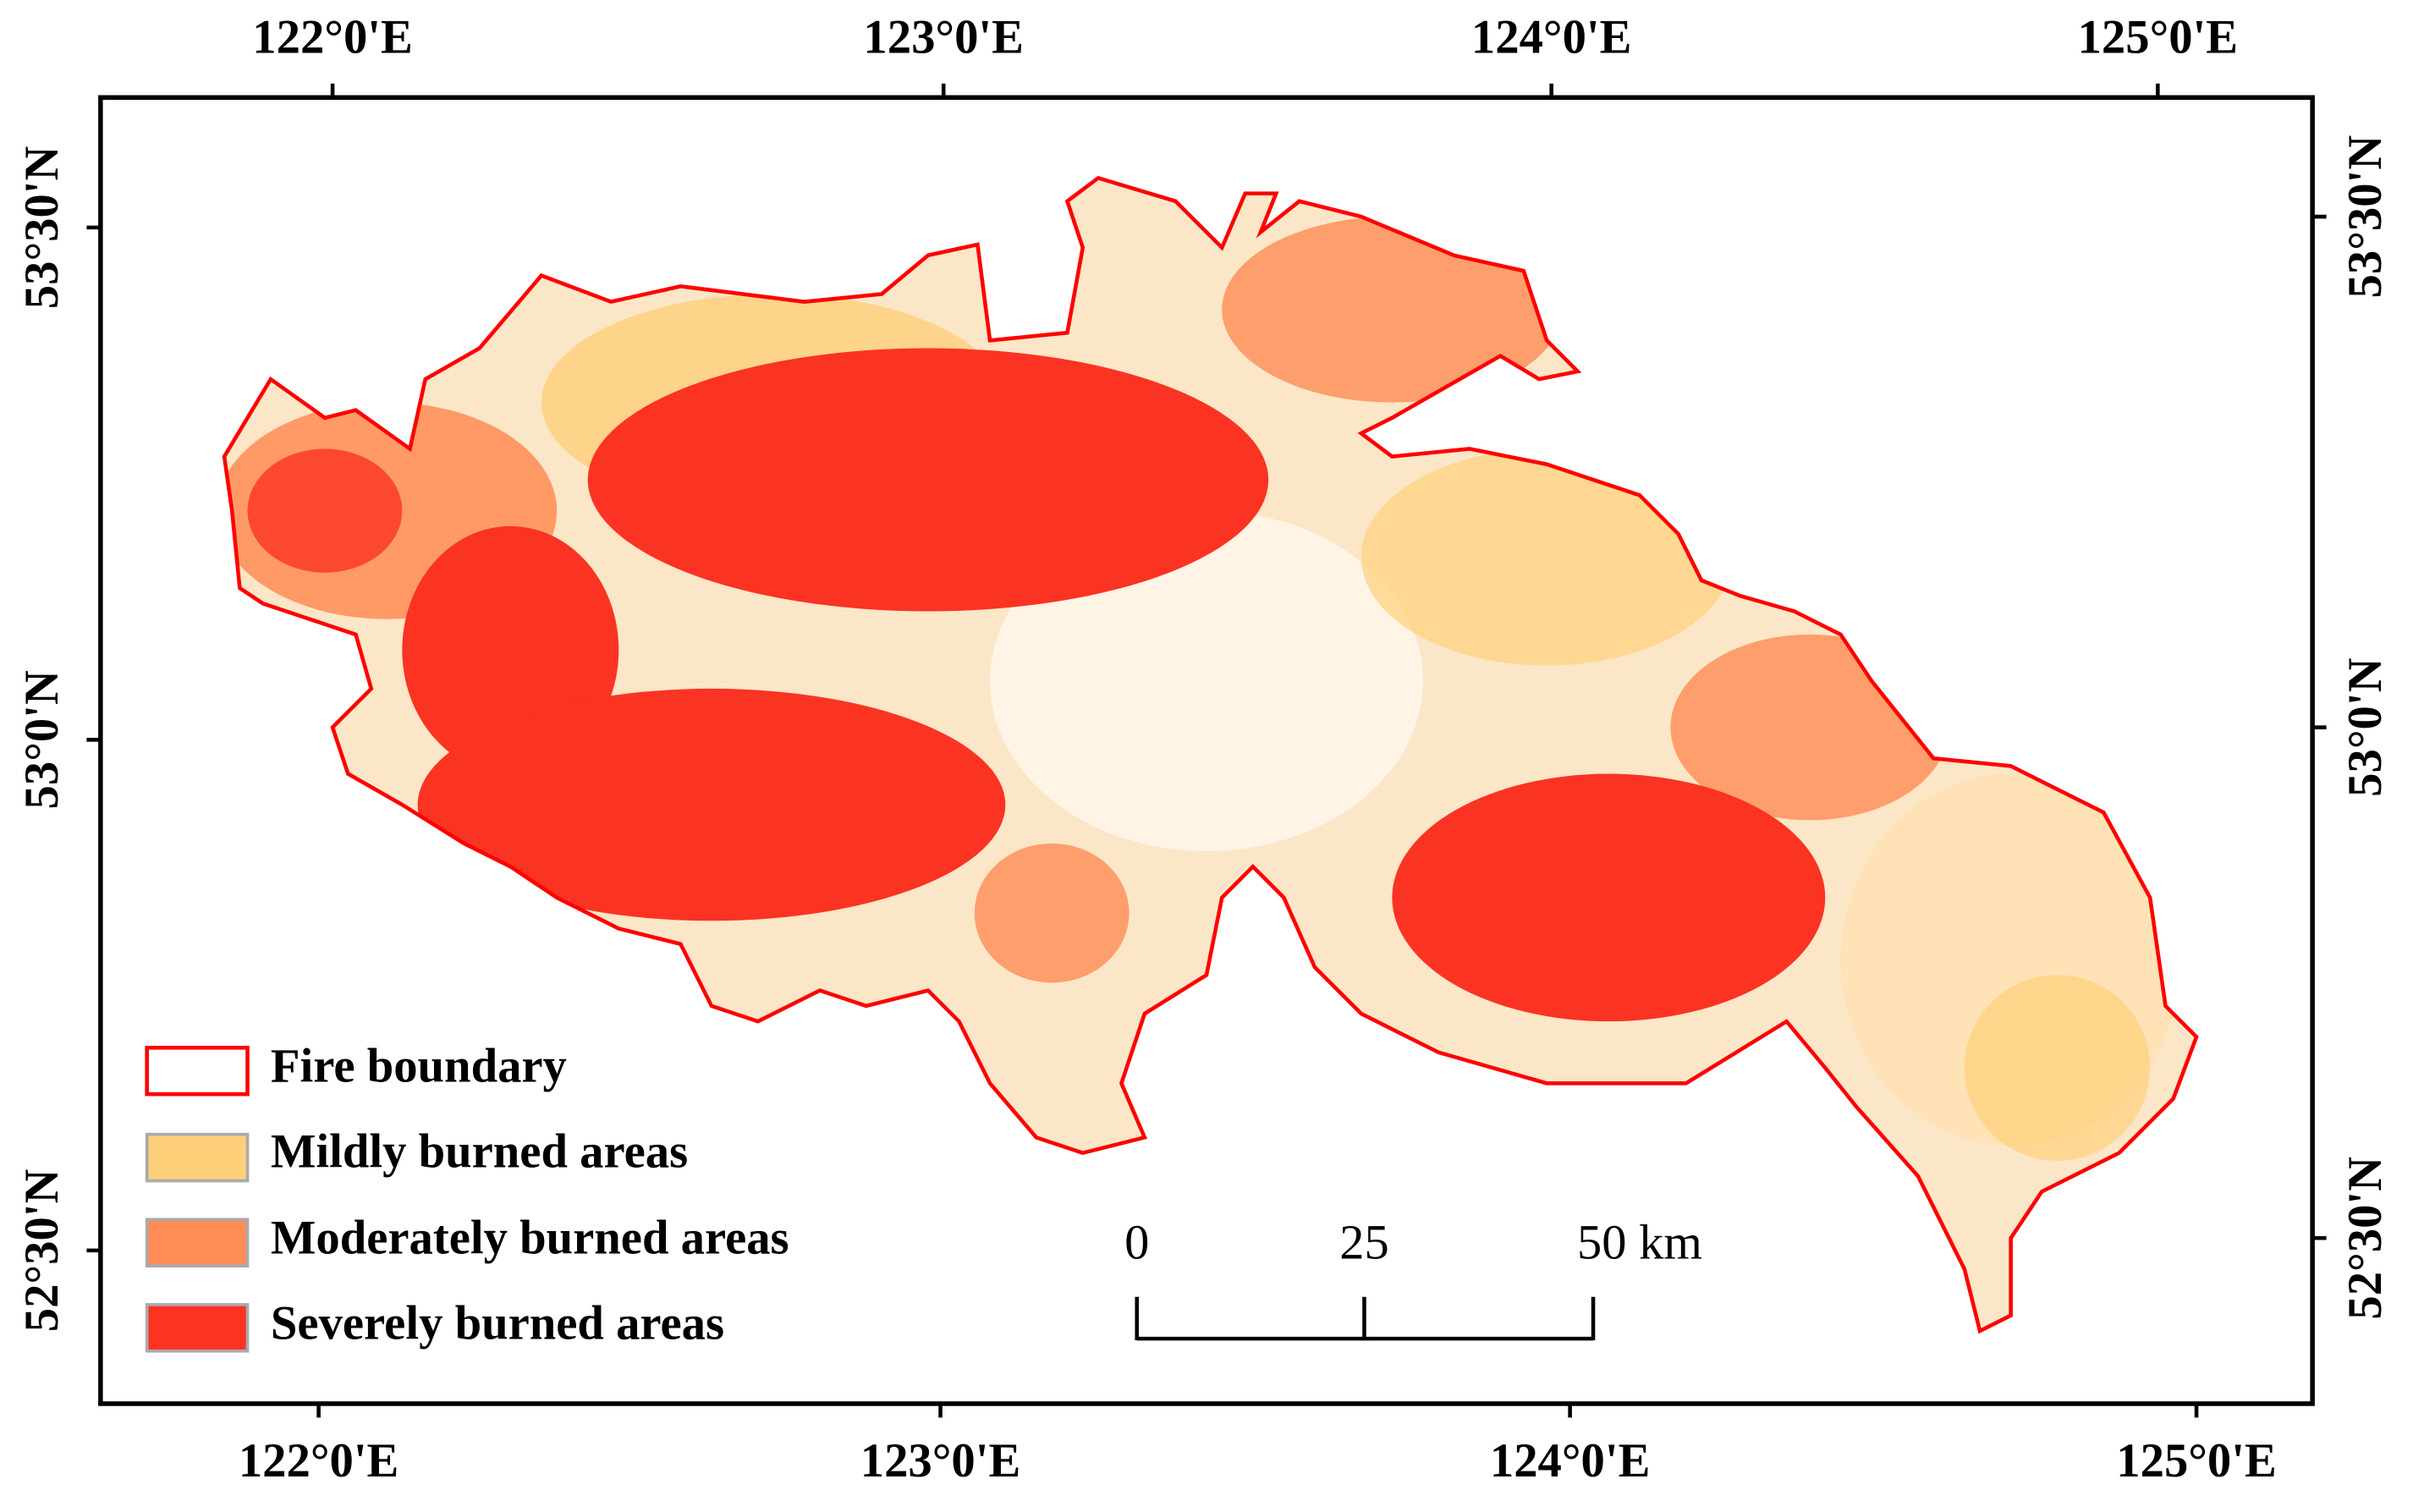 Image resolution: width=2413 pixels, height=1512 pixels. What do you see at coordinates (42, 740) in the screenshot?
I see `left-label: 53°0'N` at bounding box center [42, 740].